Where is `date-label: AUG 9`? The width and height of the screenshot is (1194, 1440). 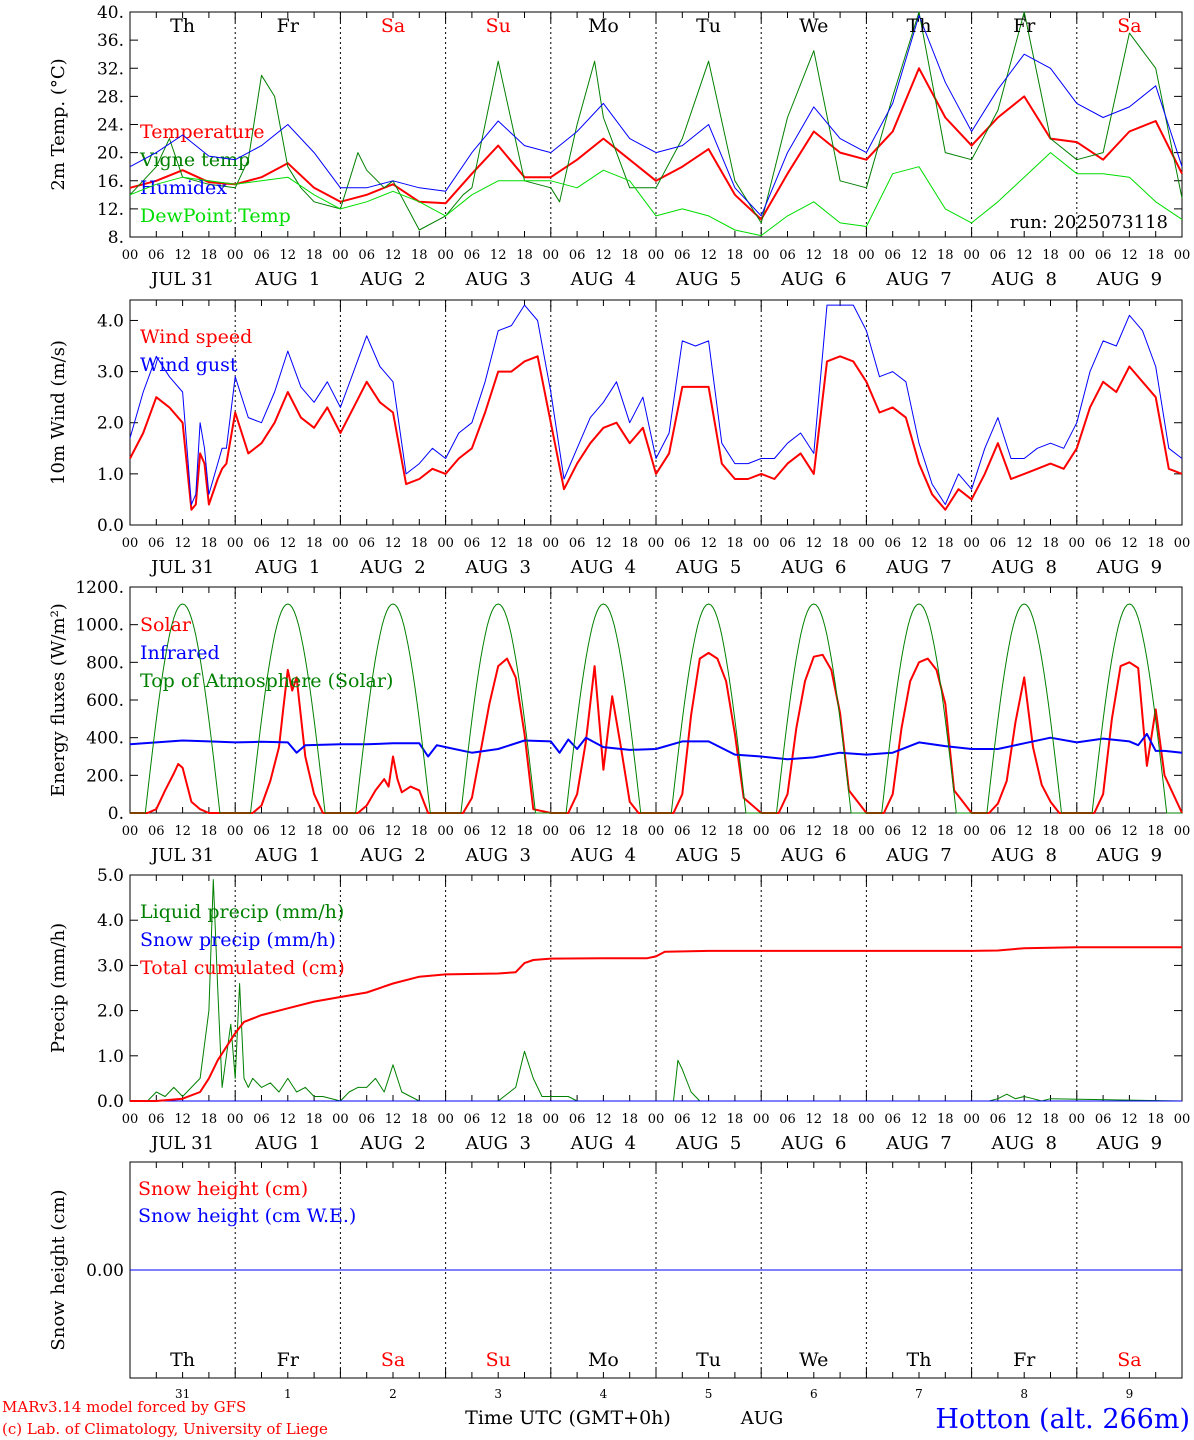 date-label: AUG 9 is located at coordinates (1129, 855).